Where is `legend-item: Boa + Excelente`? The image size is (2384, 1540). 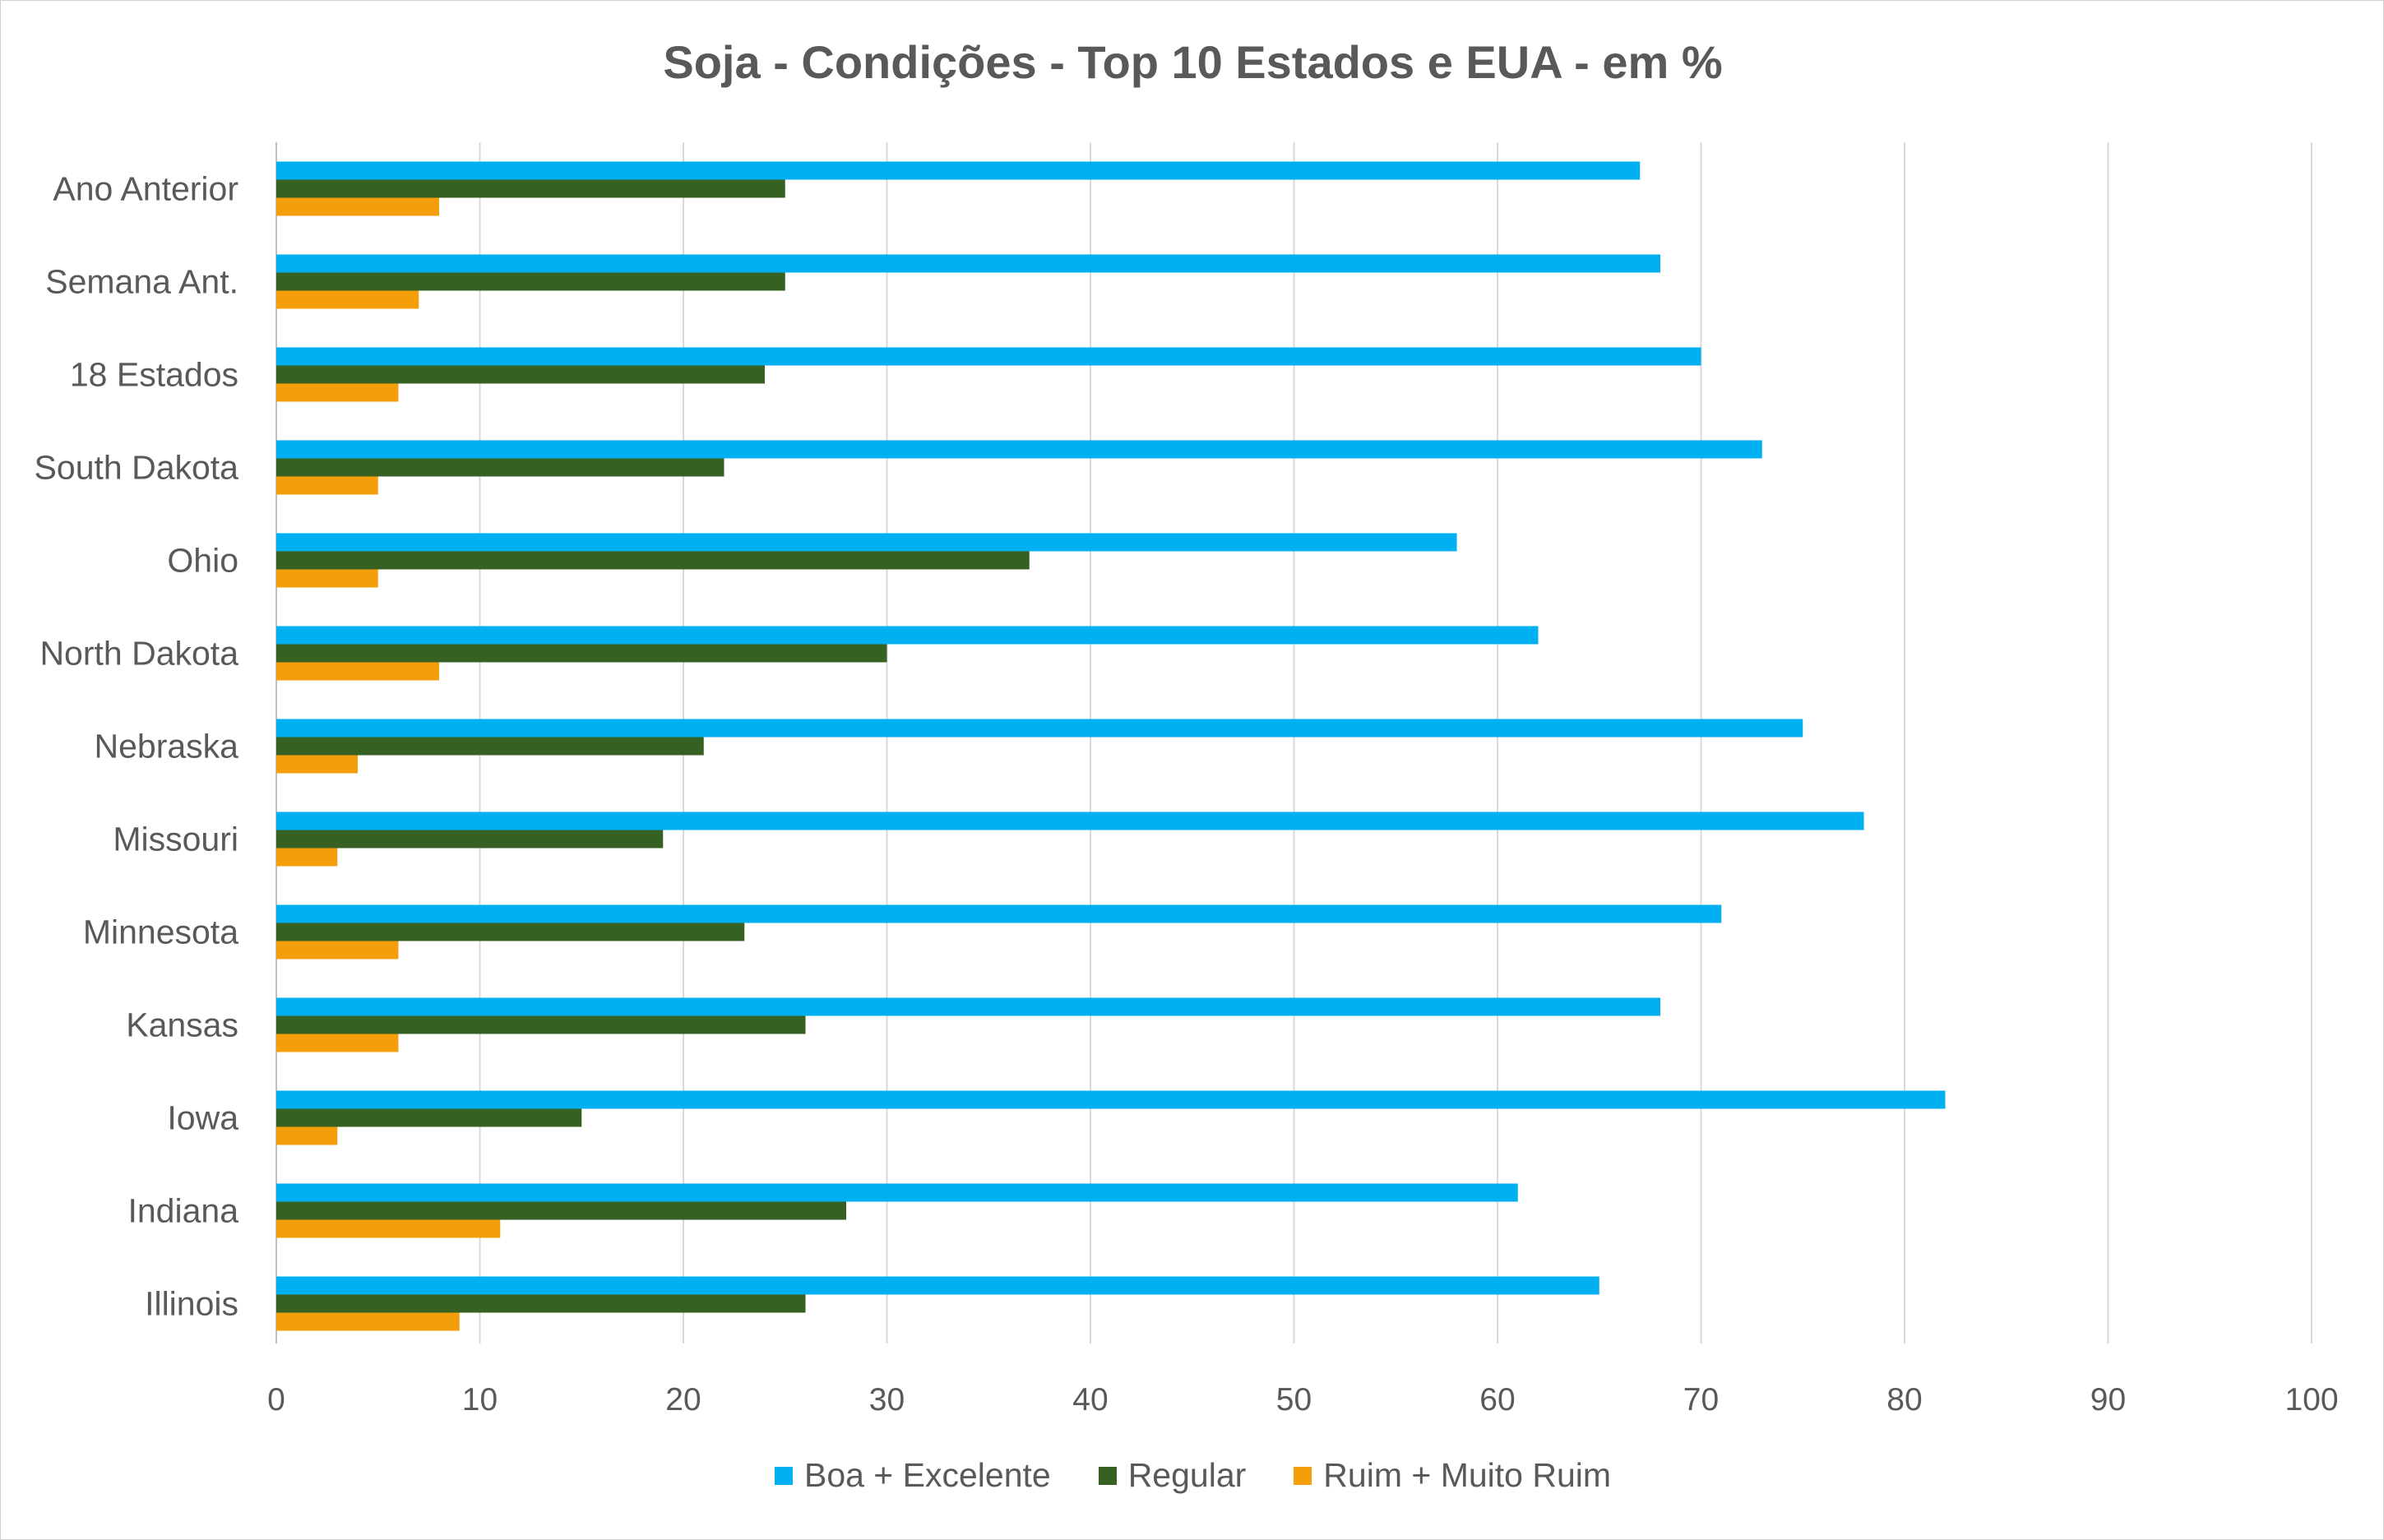
legend-item: Boa + Excelente is located at coordinates (912, 1476).